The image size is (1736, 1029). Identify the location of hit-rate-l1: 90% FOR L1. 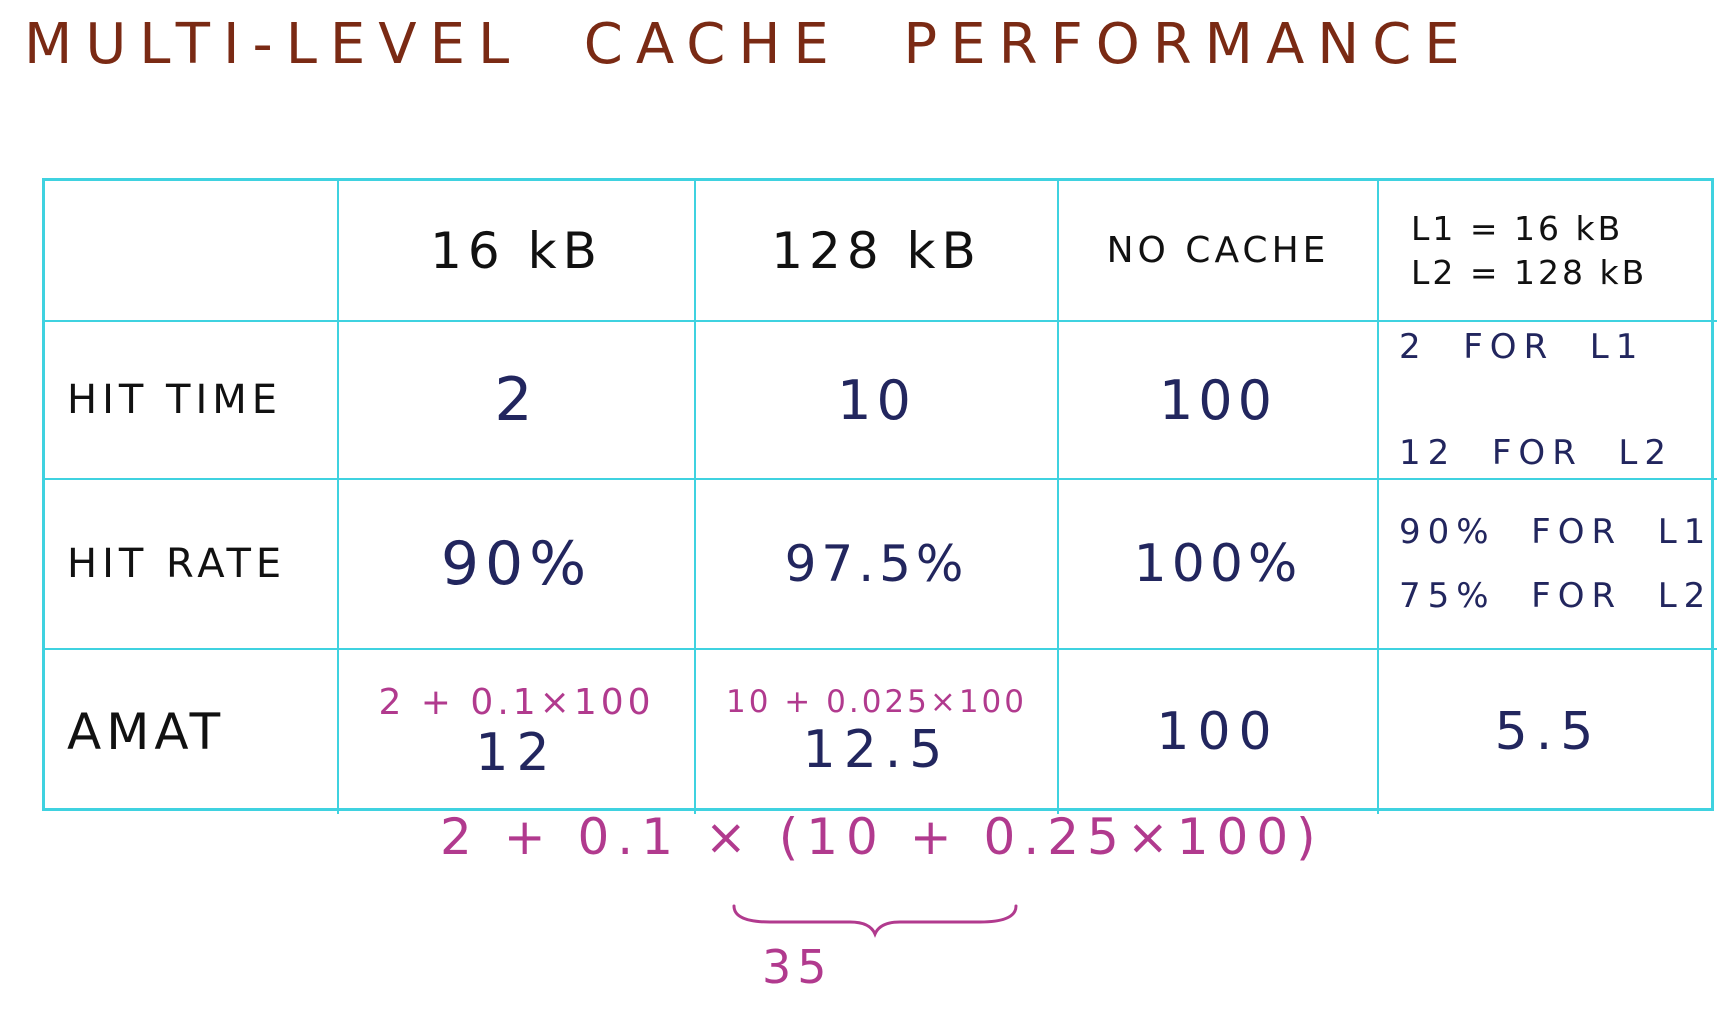
(1556, 532).